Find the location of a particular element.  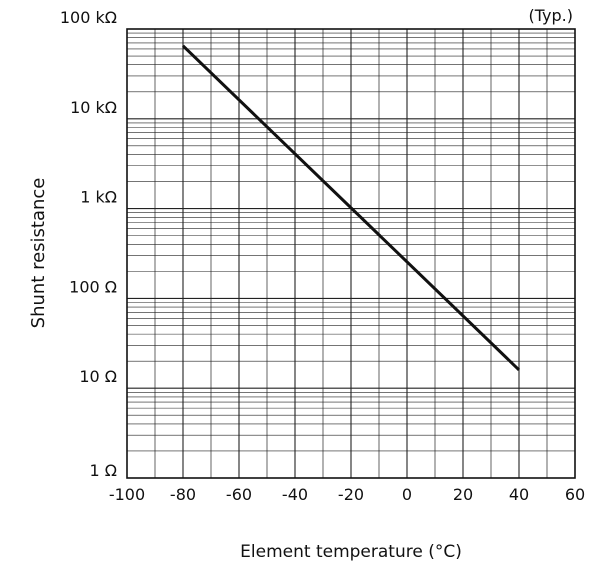

x-tick-labels: -100 -80 -60 -40 -20 0 20 40 60 is located at coordinates (347, 494).